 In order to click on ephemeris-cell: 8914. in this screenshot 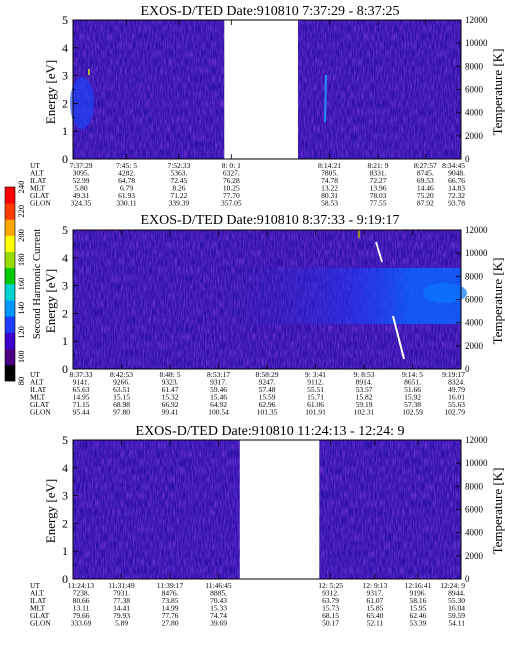, I will do `click(364, 382)`.